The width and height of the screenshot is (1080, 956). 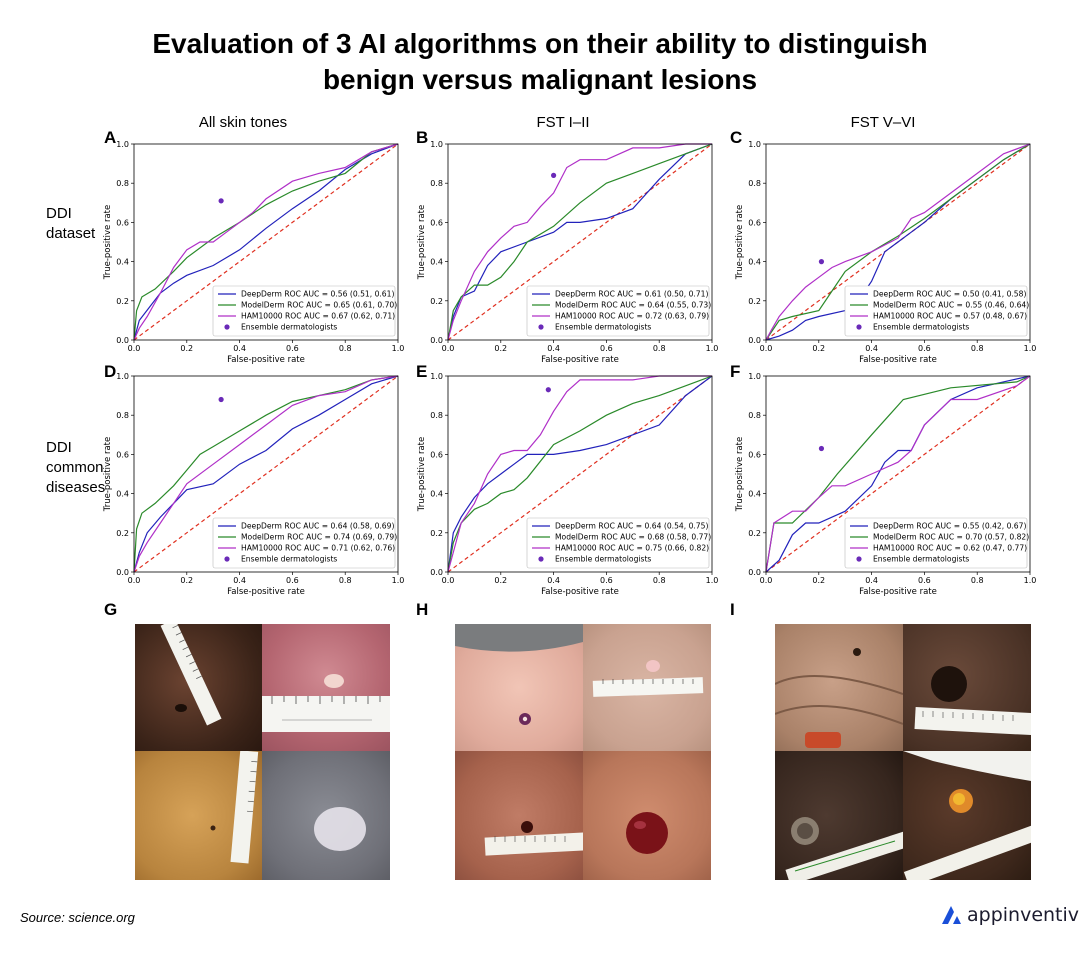 I want to click on lesion-photo-h3-detail, so click(x=533, y=838).